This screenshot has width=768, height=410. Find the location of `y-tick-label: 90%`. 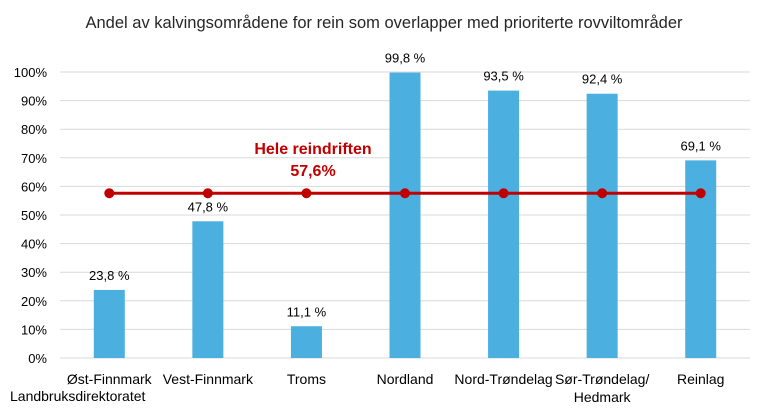

y-tick-label: 90% is located at coordinates (34, 101).